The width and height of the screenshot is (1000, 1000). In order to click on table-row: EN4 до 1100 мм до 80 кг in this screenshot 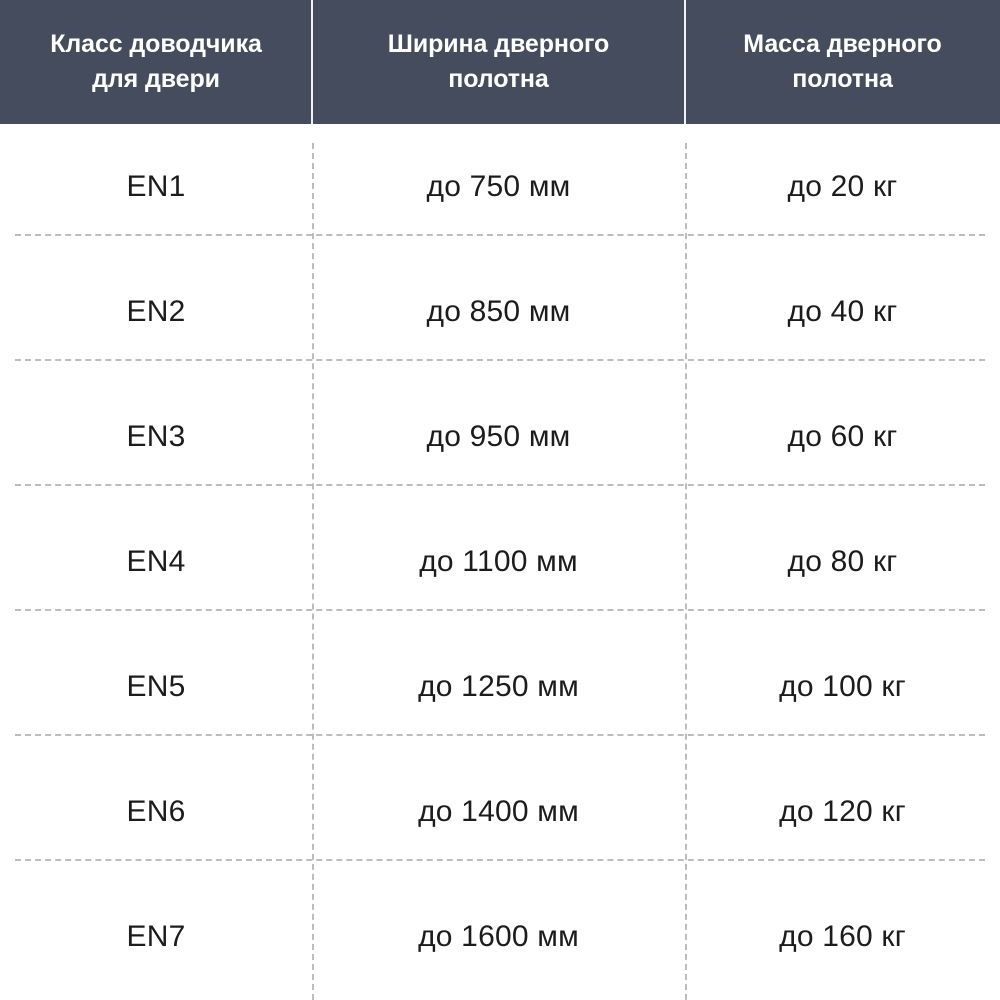, I will do `click(500, 561)`.